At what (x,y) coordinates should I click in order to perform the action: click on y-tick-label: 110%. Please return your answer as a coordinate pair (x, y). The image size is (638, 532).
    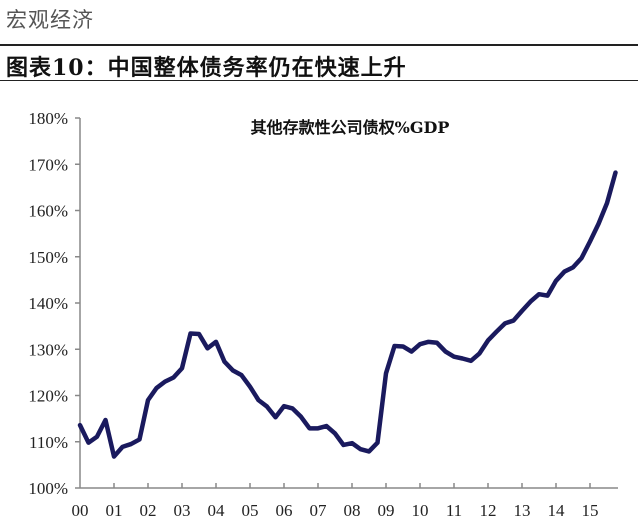
    Looking at the image, I should click on (48, 442).